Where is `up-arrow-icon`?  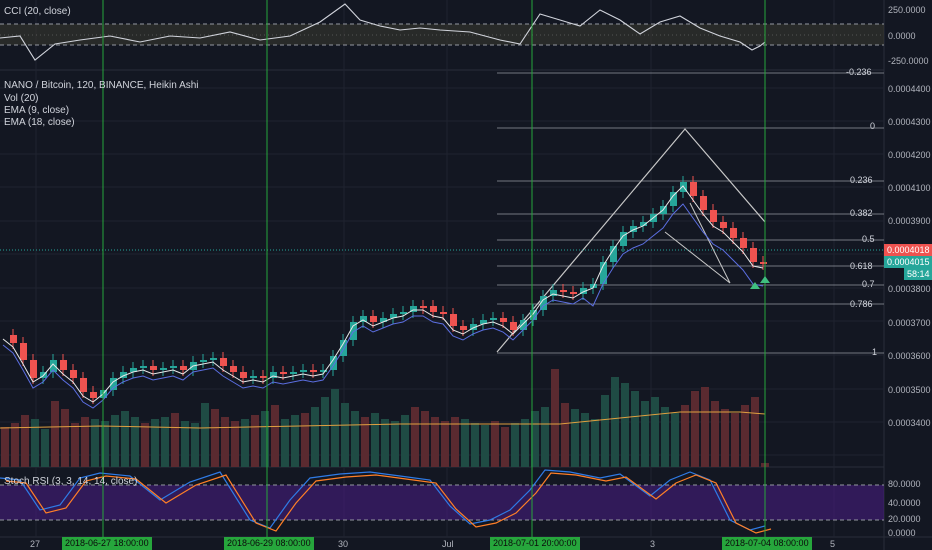
up-arrow-icon is located at coordinates (755, 285).